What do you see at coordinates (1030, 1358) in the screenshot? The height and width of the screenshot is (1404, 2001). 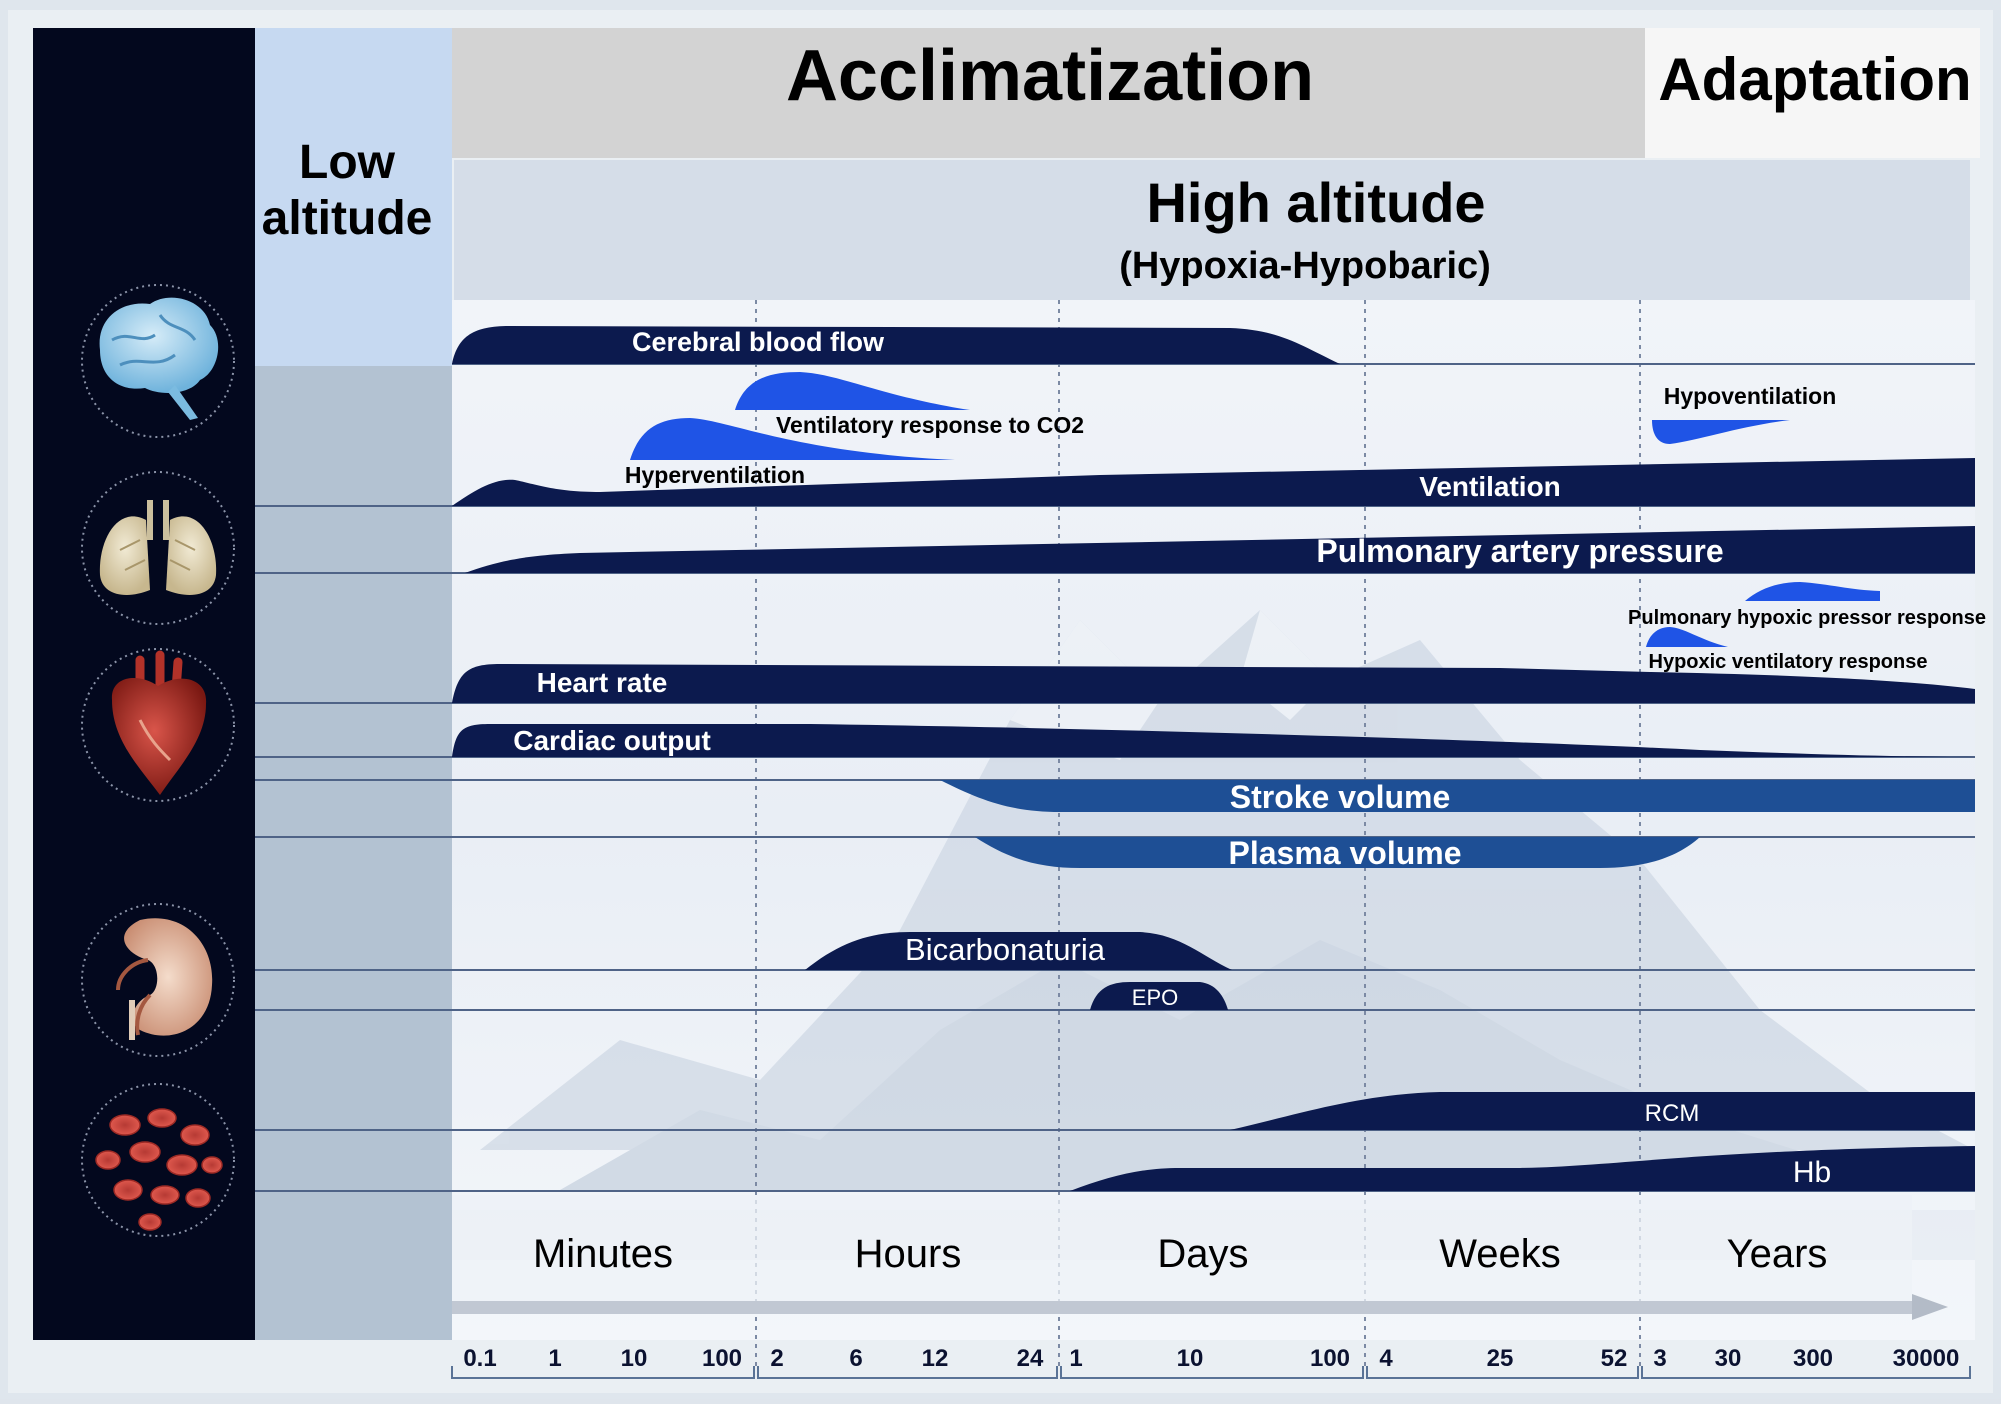 I see `tick-label: 24` at bounding box center [1030, 1358].